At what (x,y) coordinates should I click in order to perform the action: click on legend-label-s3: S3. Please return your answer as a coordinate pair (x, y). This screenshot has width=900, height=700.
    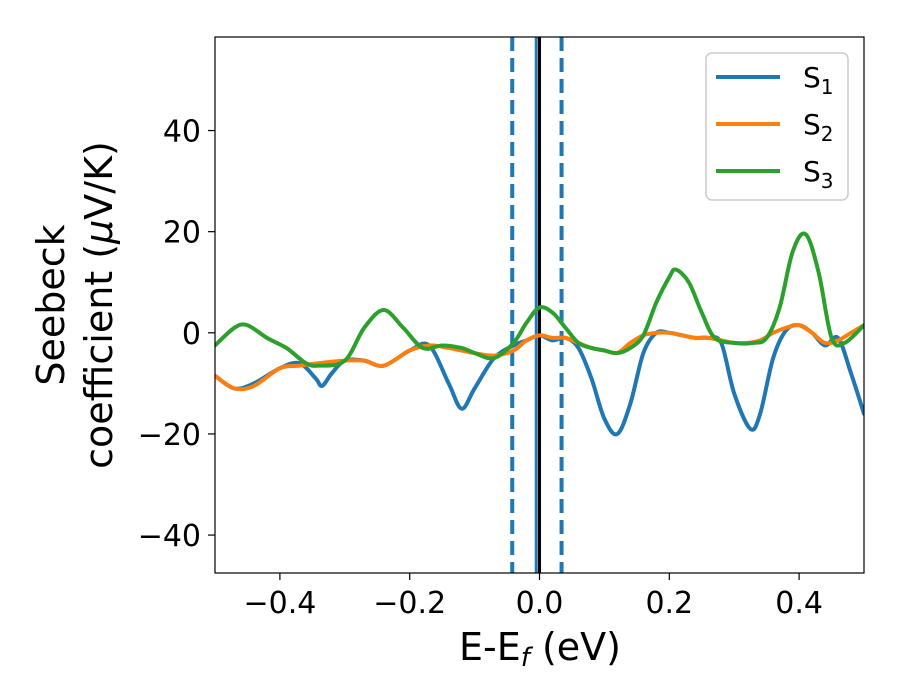
    Looking at the image, I should click on (818, 174).